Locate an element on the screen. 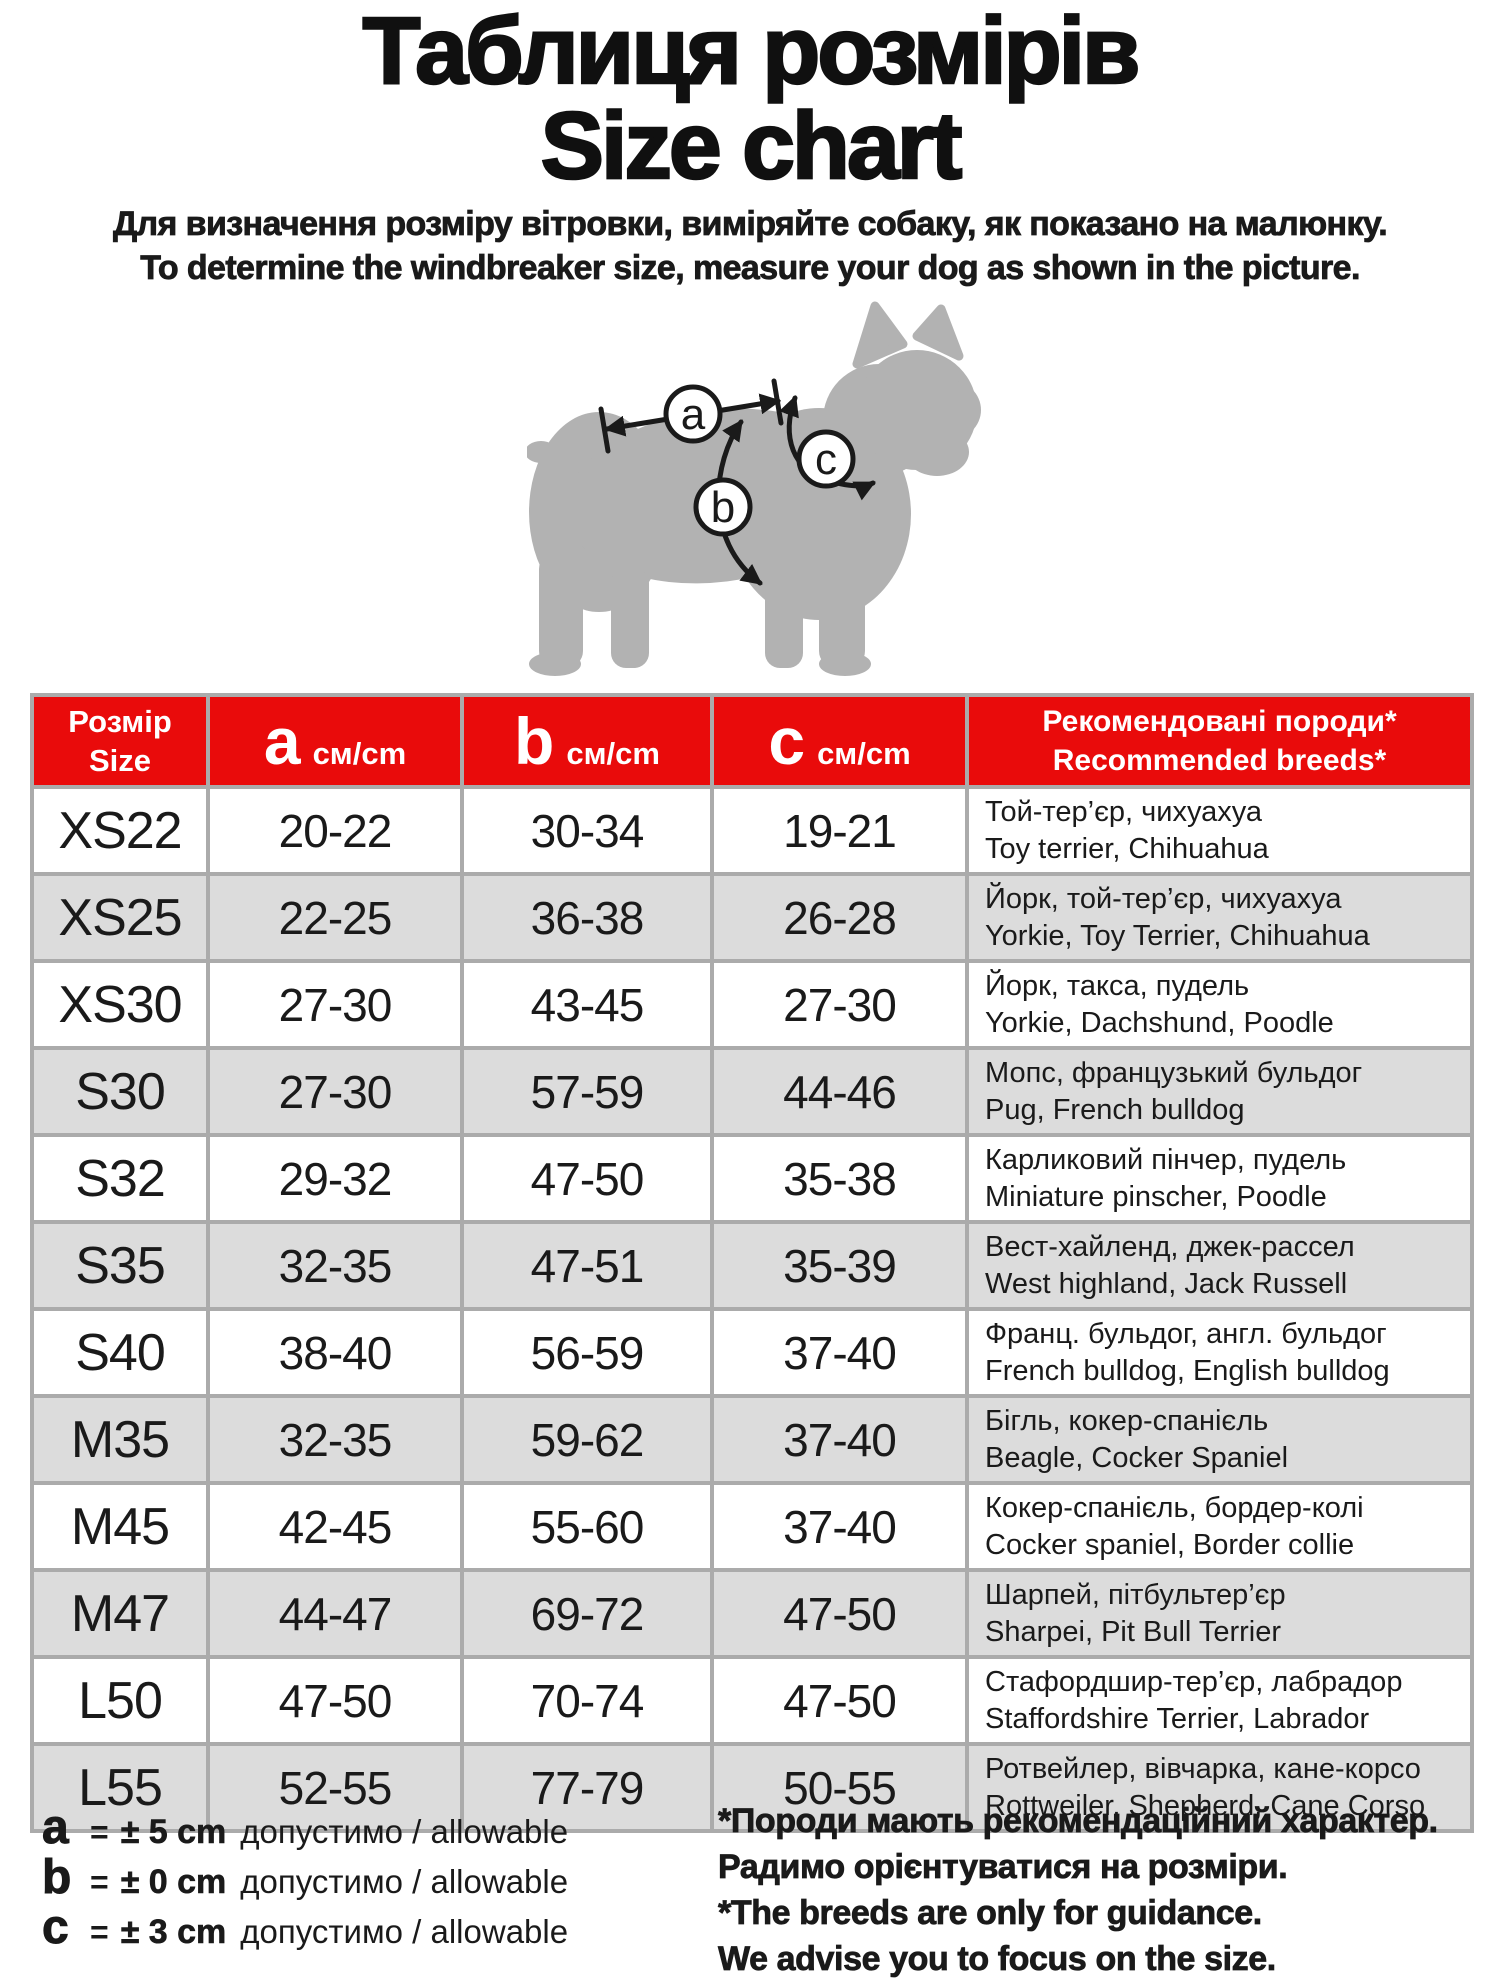 The width and height of the screenshot is (1500, 1982). breeds-en: Cocker spaniel, Border collie is located at coordinates (1170, 1544).